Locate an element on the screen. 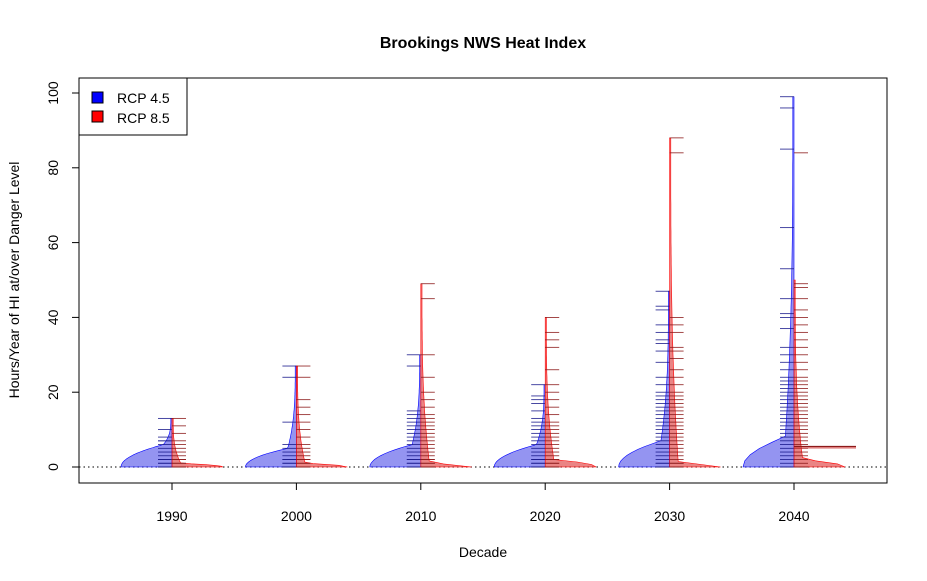 The image size is (927, 581). violin-rcp-4-5-2040 is located at coordinates (768, 282).